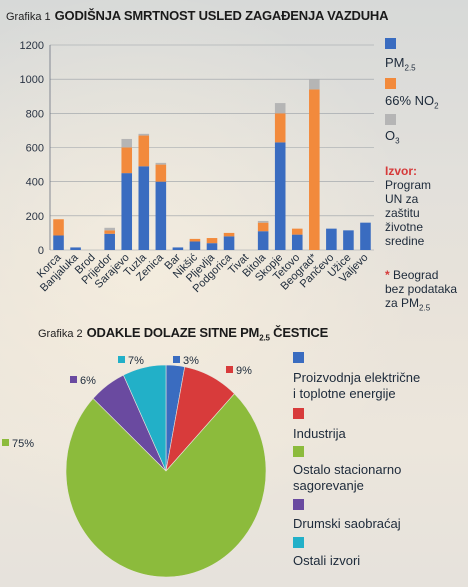 Image resolution: width=468 pixels, height=587 pixels. Describe the element at coordinates (207, 334) in the screenshot. I see `chart2-title-text: ODAKLE DOLAZE SITNE PM2.5 ČESTICE` at that location.